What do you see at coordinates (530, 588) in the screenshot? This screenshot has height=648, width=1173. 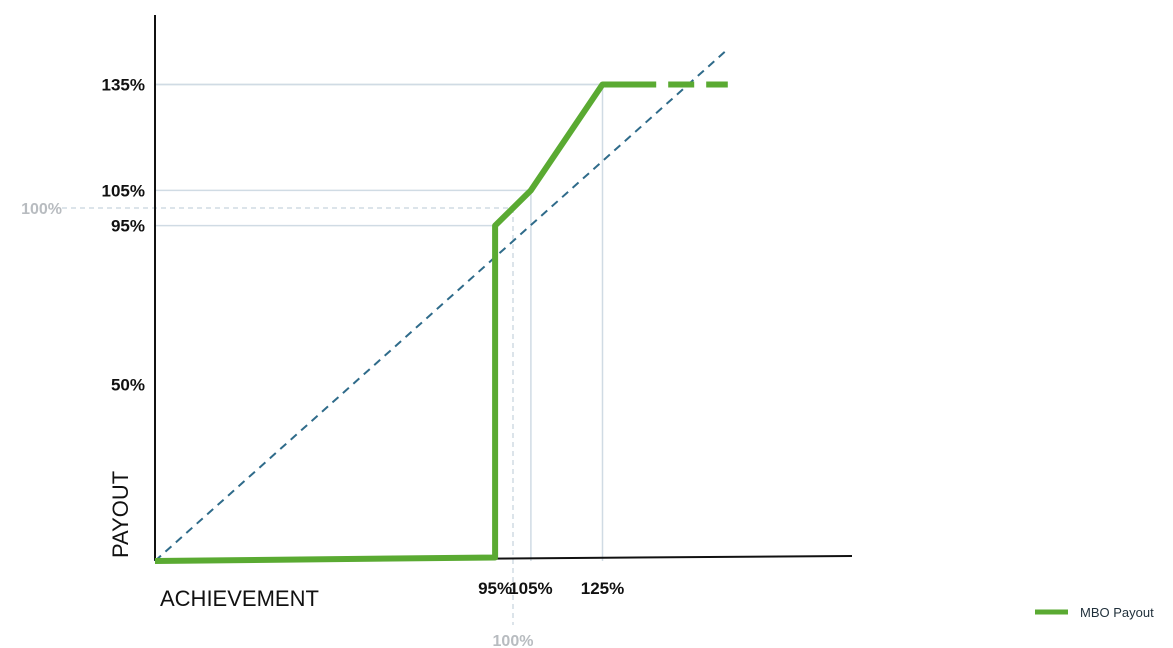 I see `x-tick-label: 105%` at bounding box center [530, 588].